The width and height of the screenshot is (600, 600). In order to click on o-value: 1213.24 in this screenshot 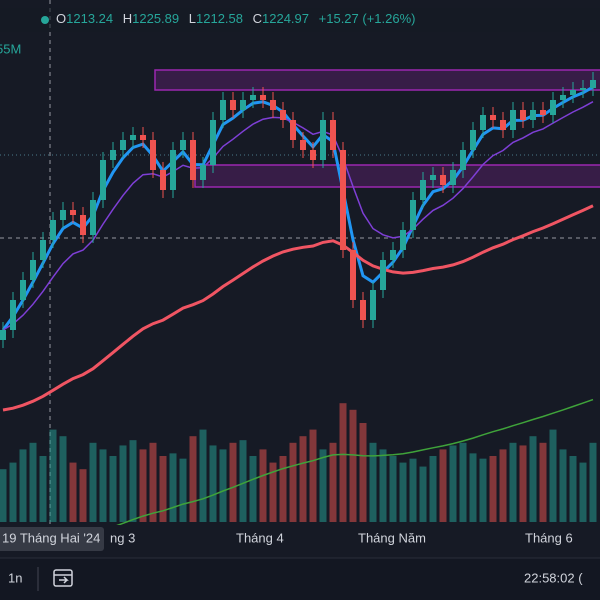, I will do `click(89, 18)`.